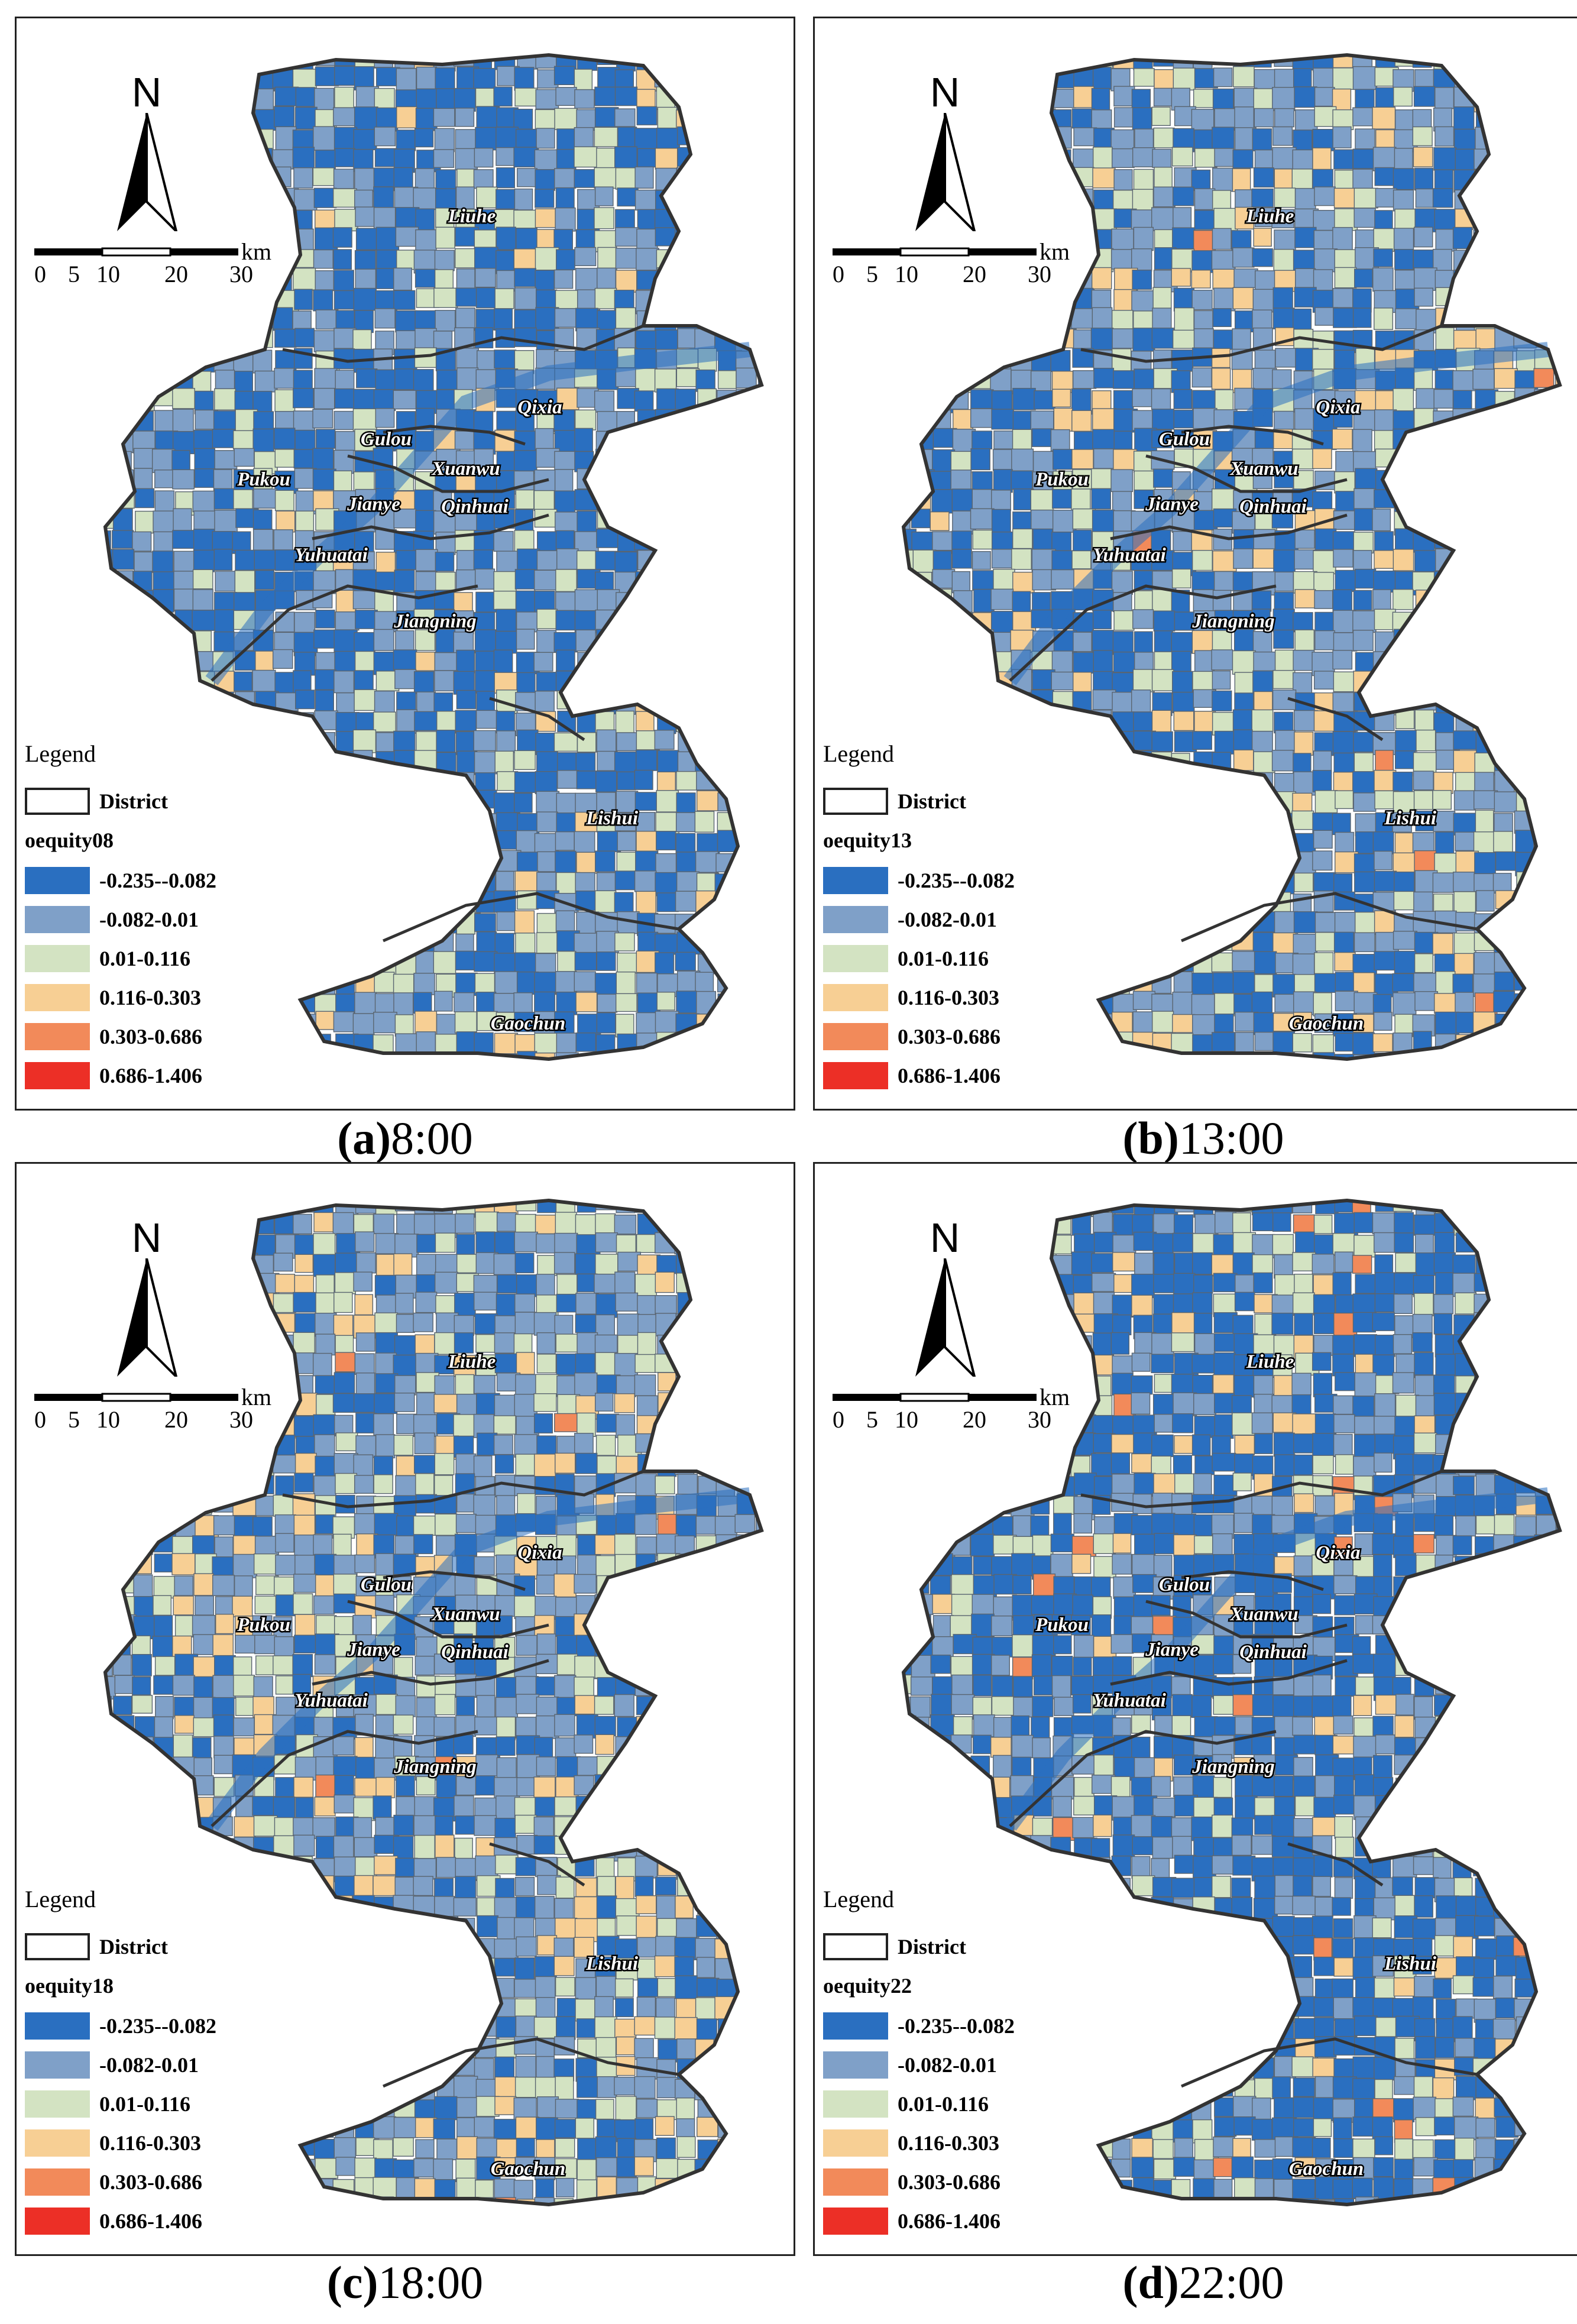 The height and width of the screenshot is (2324, 1577). Describe the element at coordinates (528, 1023) in the screenshot. I see `district-label: Gaochun` at that location.